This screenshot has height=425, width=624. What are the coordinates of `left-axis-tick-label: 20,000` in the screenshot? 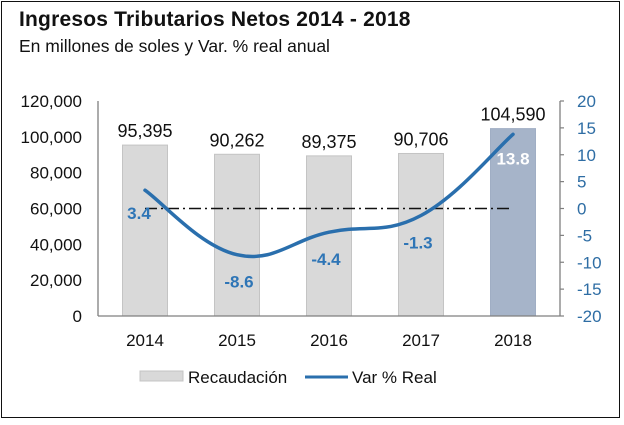 It's located at (56, 280).